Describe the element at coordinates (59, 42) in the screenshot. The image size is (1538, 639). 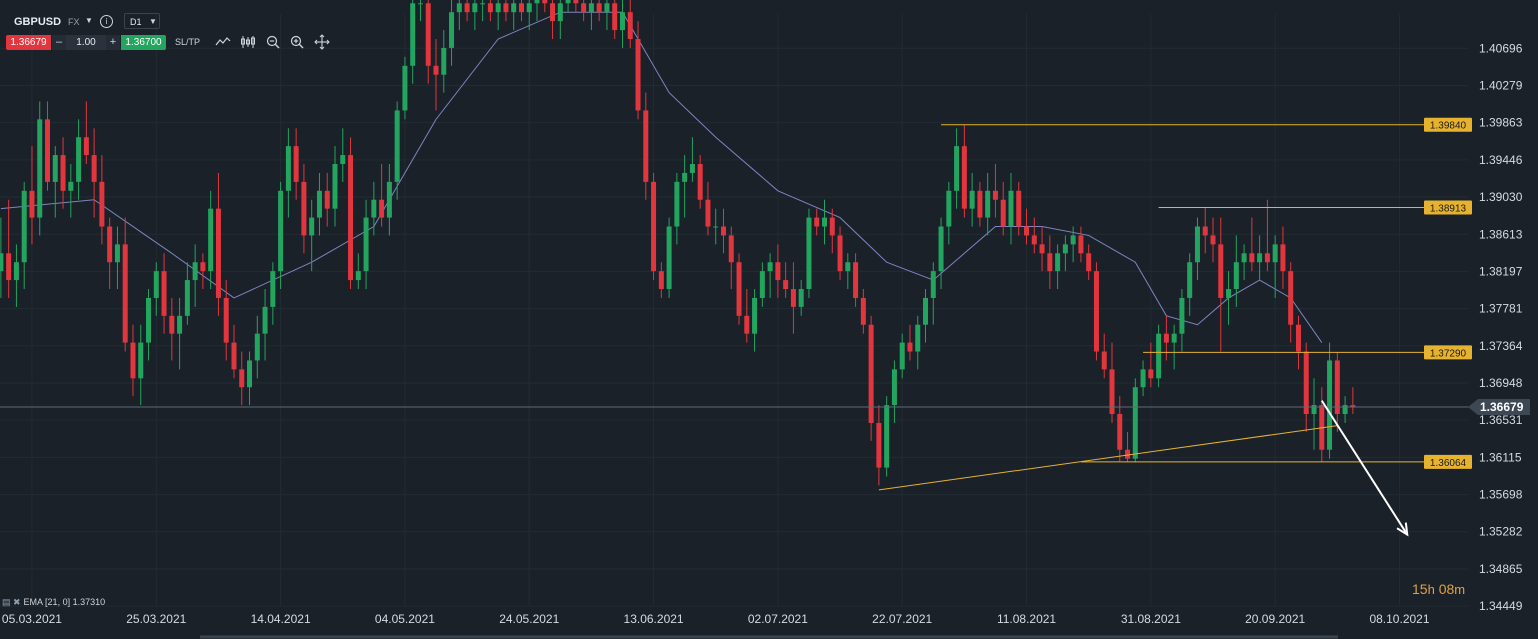
I see `quantity-decrease-button: –` at that location.